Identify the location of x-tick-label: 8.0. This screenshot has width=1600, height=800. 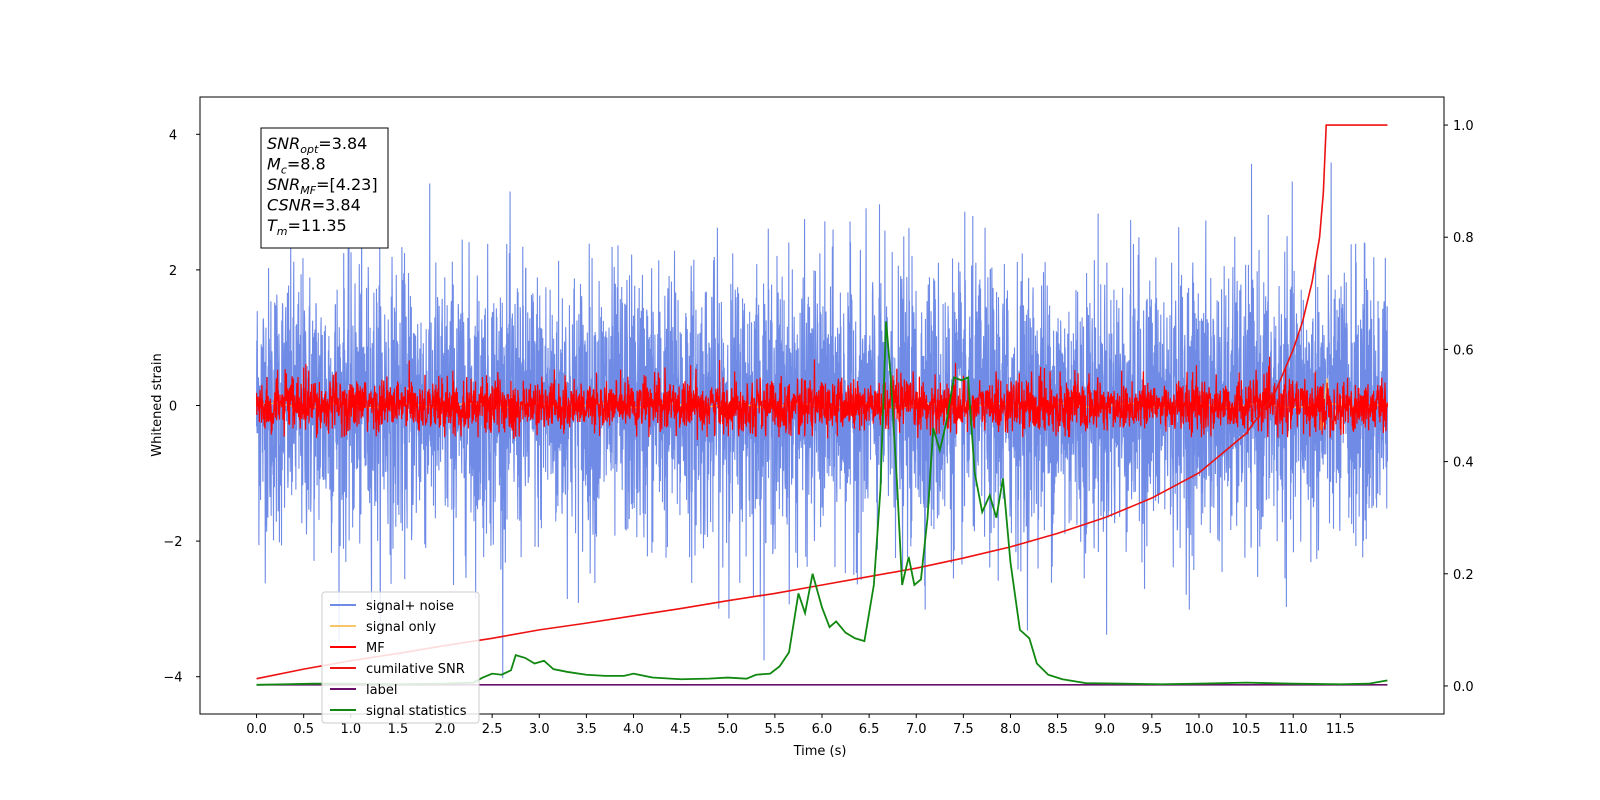
(1010, 729).